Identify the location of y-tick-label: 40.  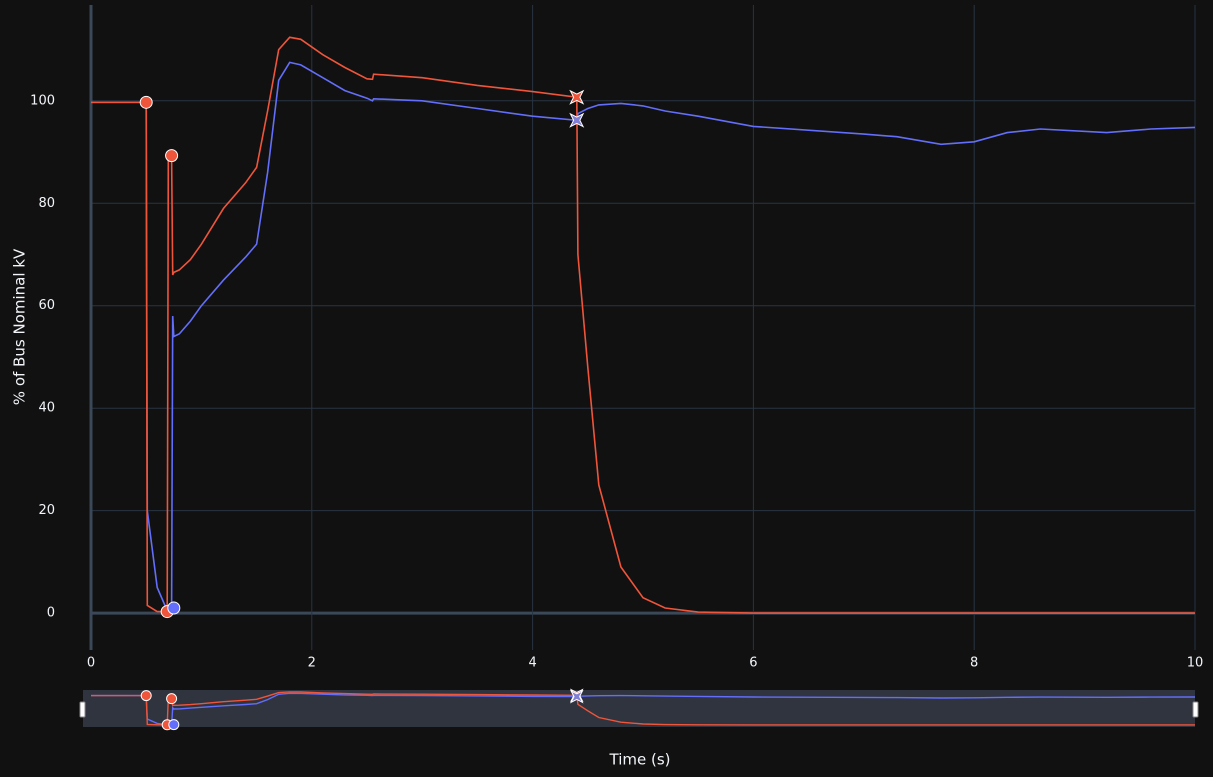
(46, 408).